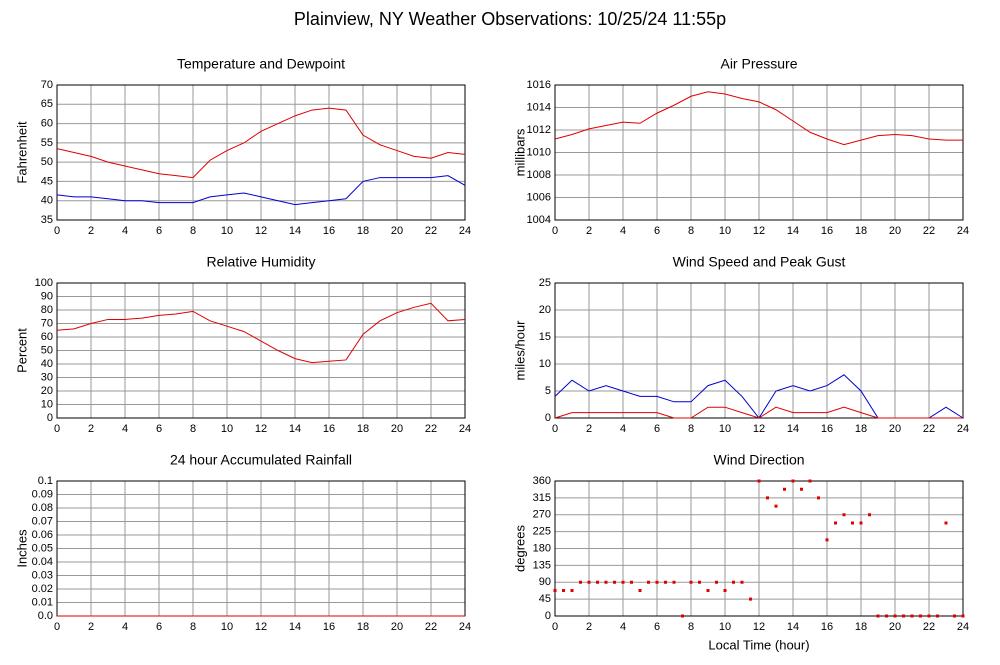 The height and width of the screenshot is (665, 1000). What do you see at coordinates (758, 460) in the screenshot?
I see `chart-title: Wind Direction` at bounding box center [758, 460].